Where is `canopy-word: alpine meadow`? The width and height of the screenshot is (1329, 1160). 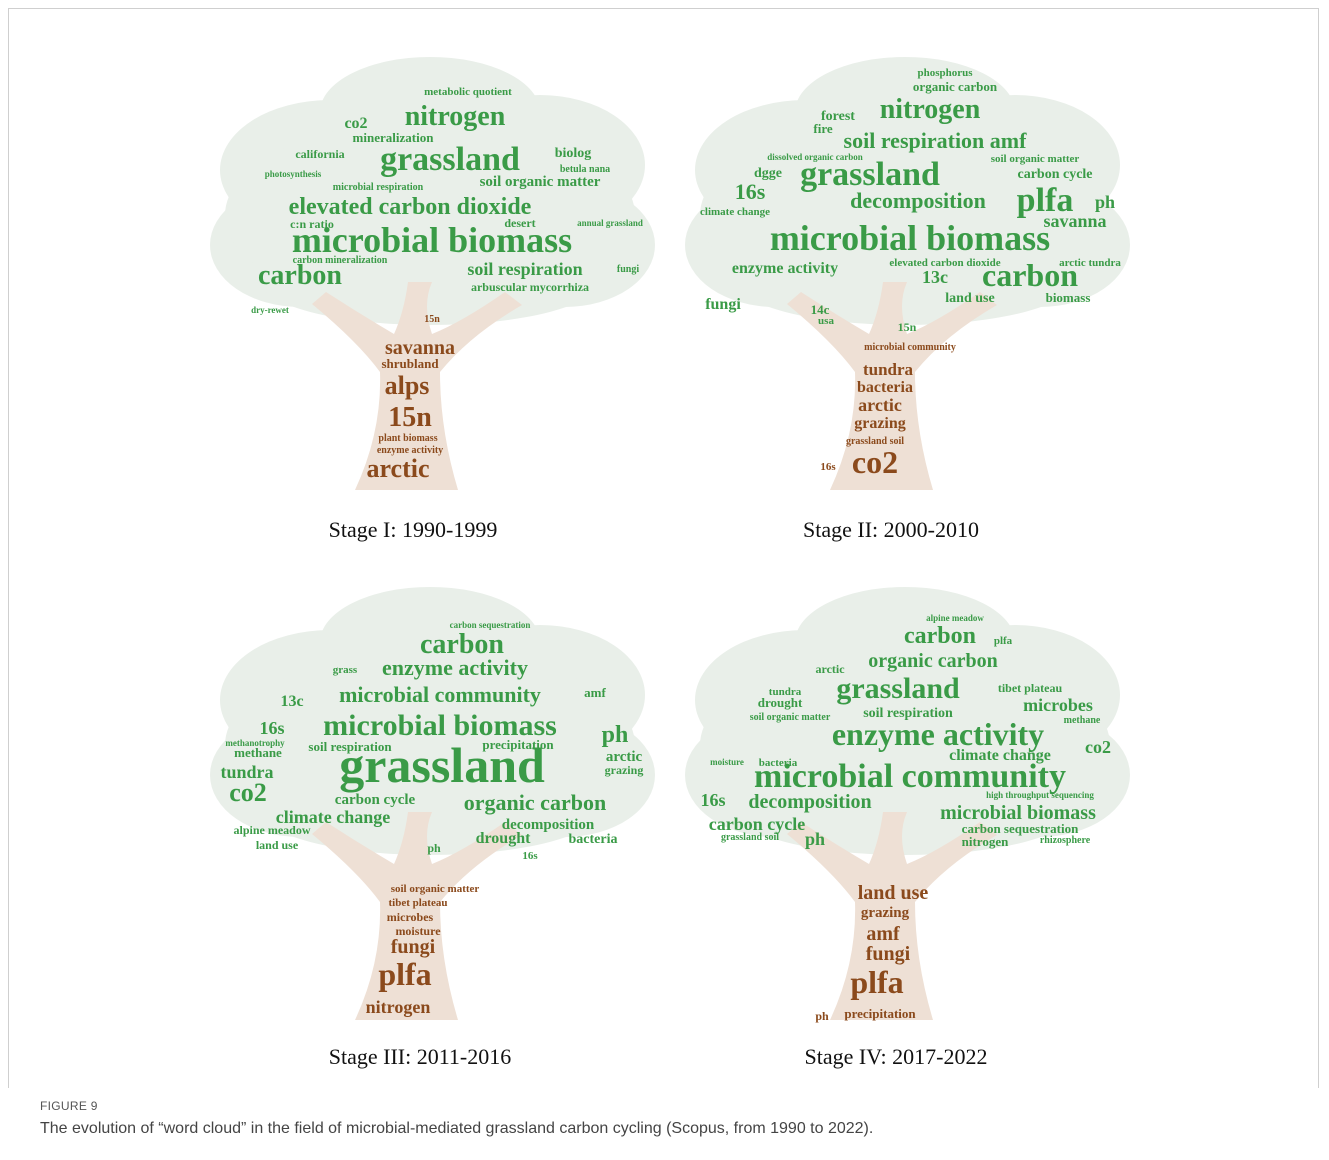 canopy-word: alpine meadow is located at coordinates (955, 618).